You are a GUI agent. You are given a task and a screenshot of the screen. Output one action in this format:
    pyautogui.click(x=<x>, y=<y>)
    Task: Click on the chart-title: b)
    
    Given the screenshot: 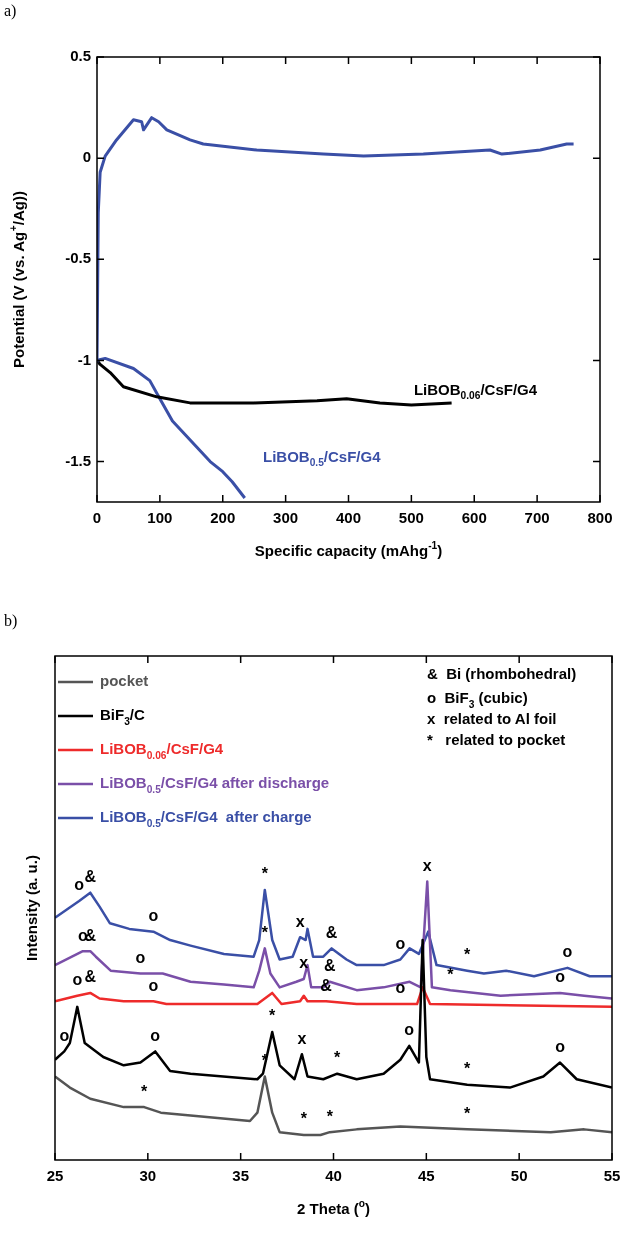 What is the action you would take?
    pyautogui.click(x=11, y=621)
    